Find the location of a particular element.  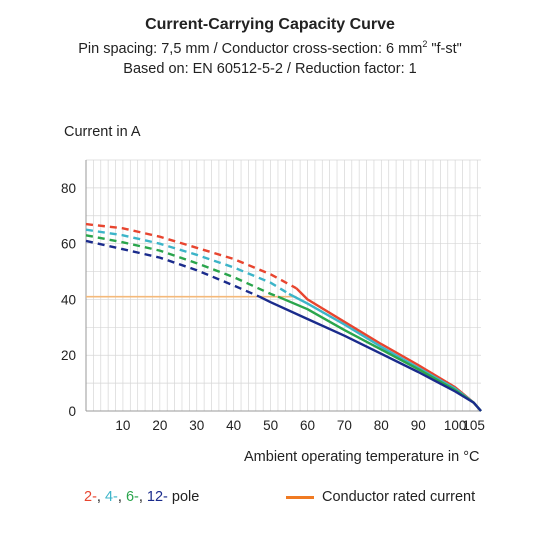

chart-title: Current-Carrying Capacity Curve is located at coordinates (270, 24).